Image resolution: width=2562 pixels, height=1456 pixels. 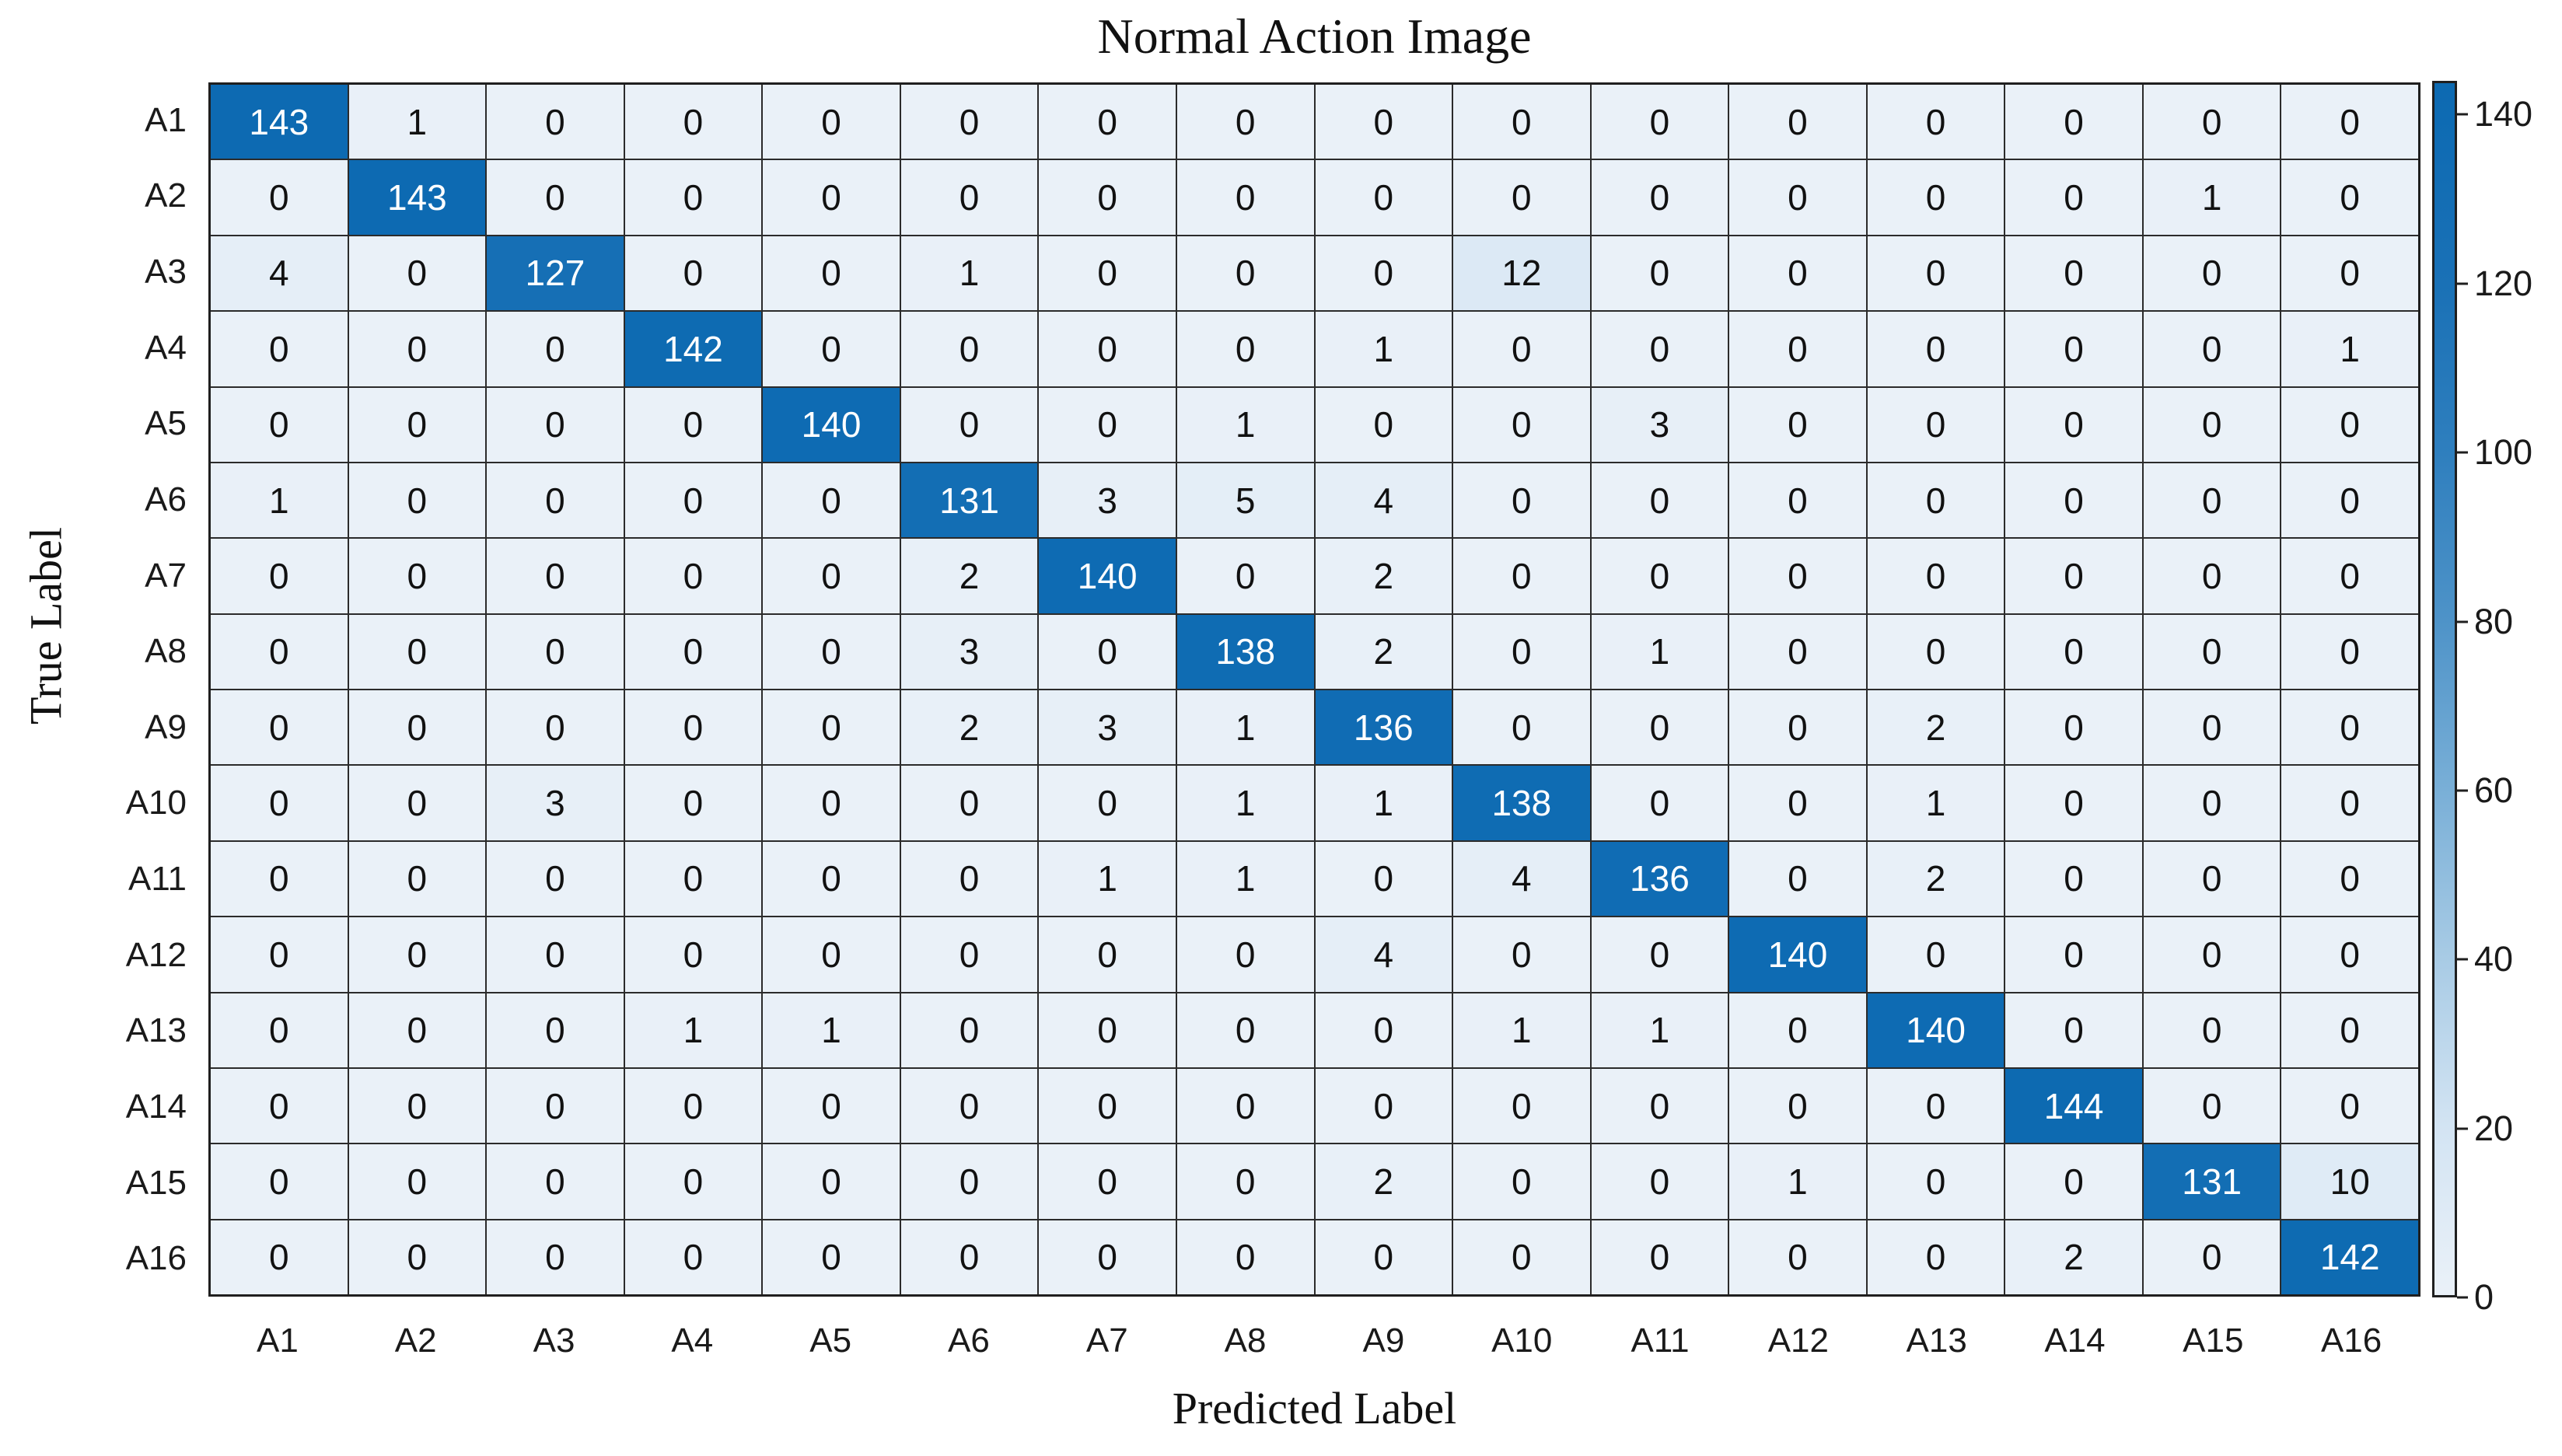 What do you see at coordinates (969, 1257) in the screenshot?
I see `matrix-cell-A16-A6: 0` at bounding box center [969, 1257].